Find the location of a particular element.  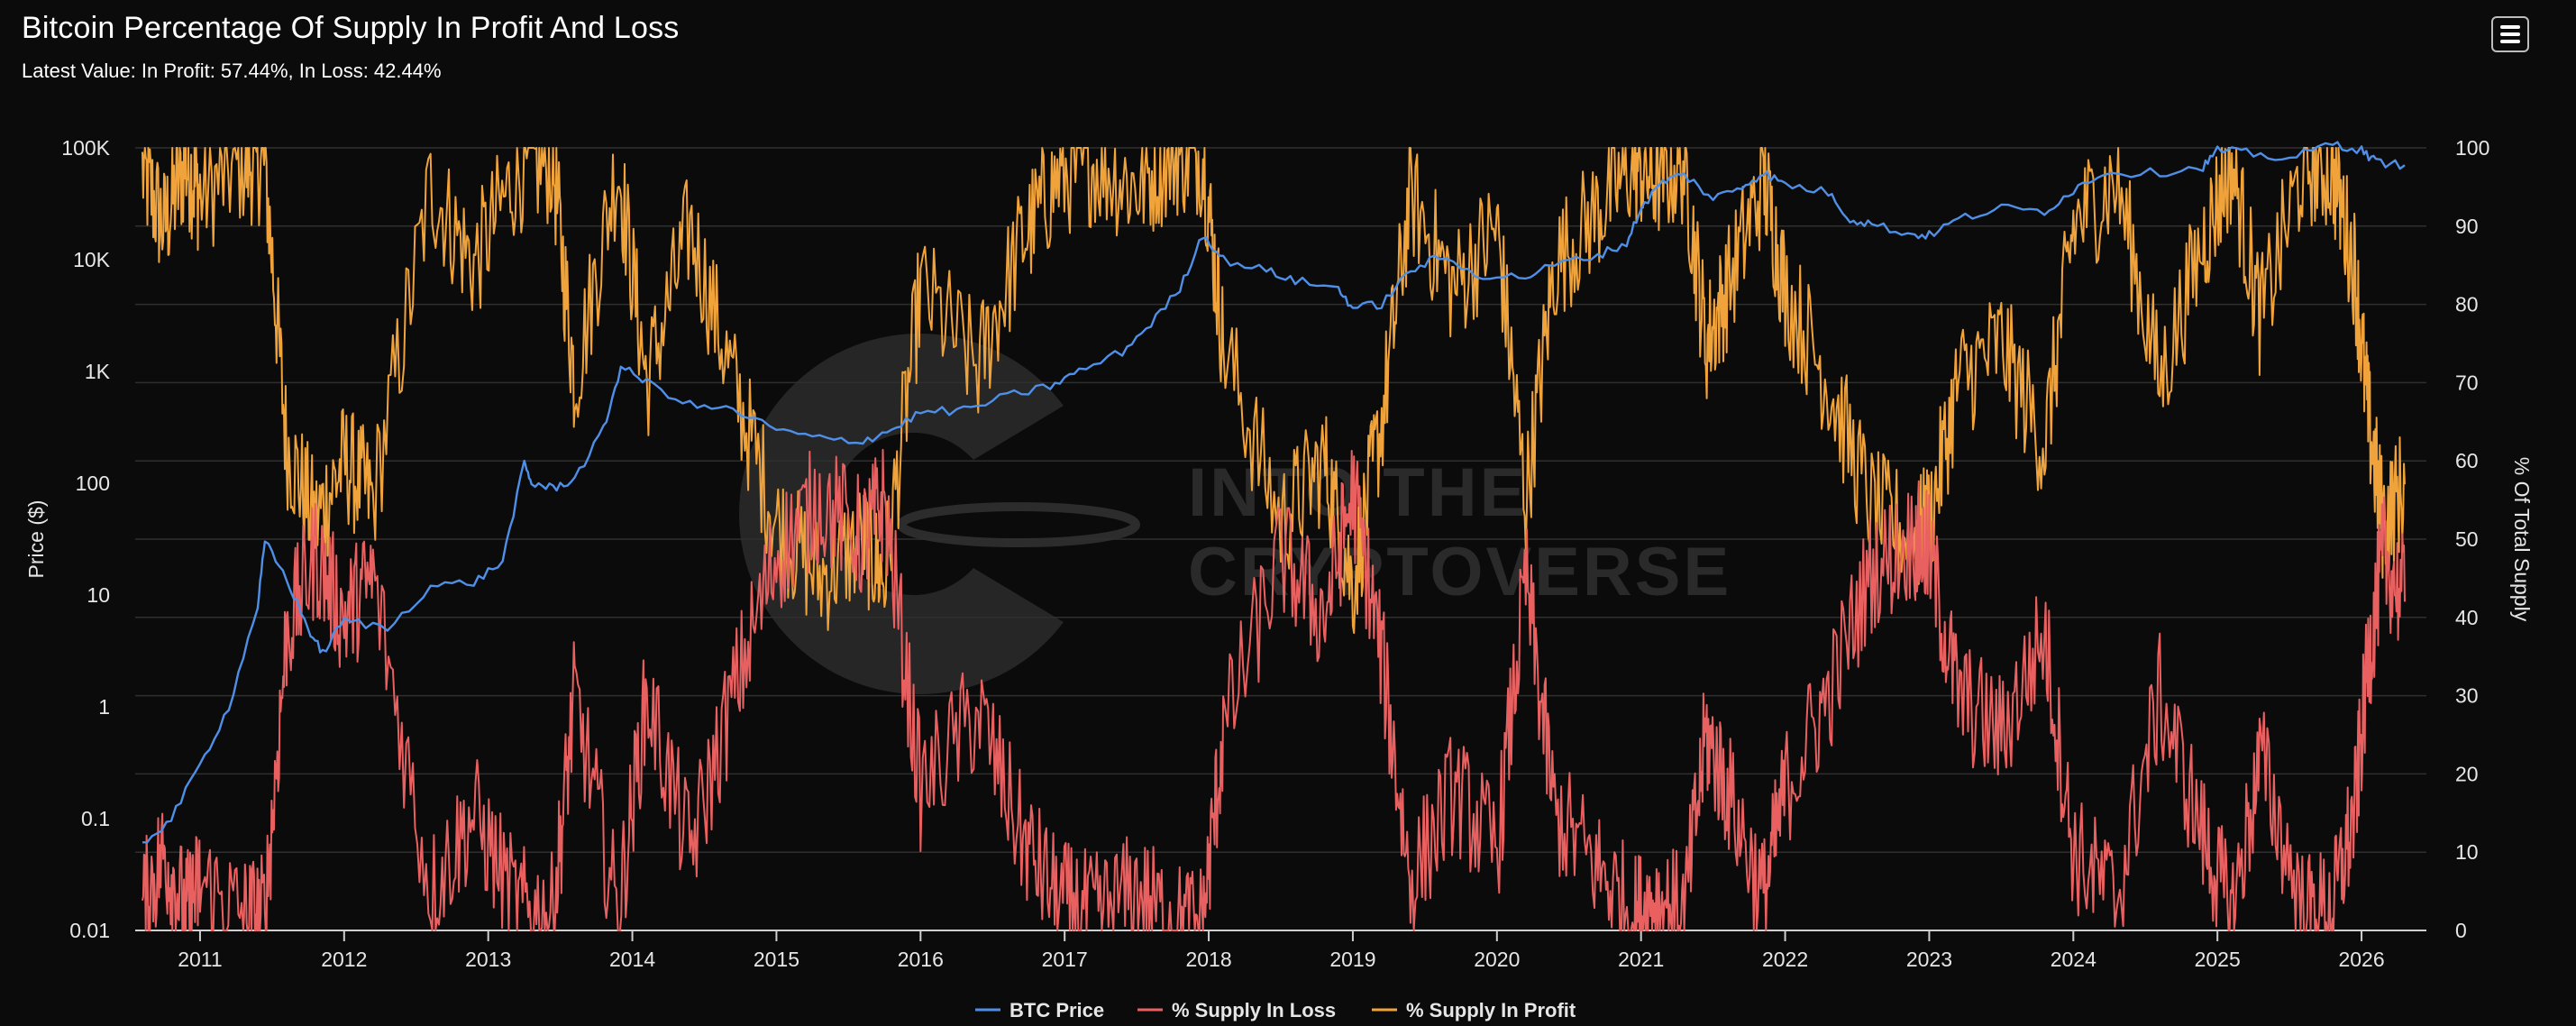

x-tick-label: 2011 is located at coordinates (200, 959).